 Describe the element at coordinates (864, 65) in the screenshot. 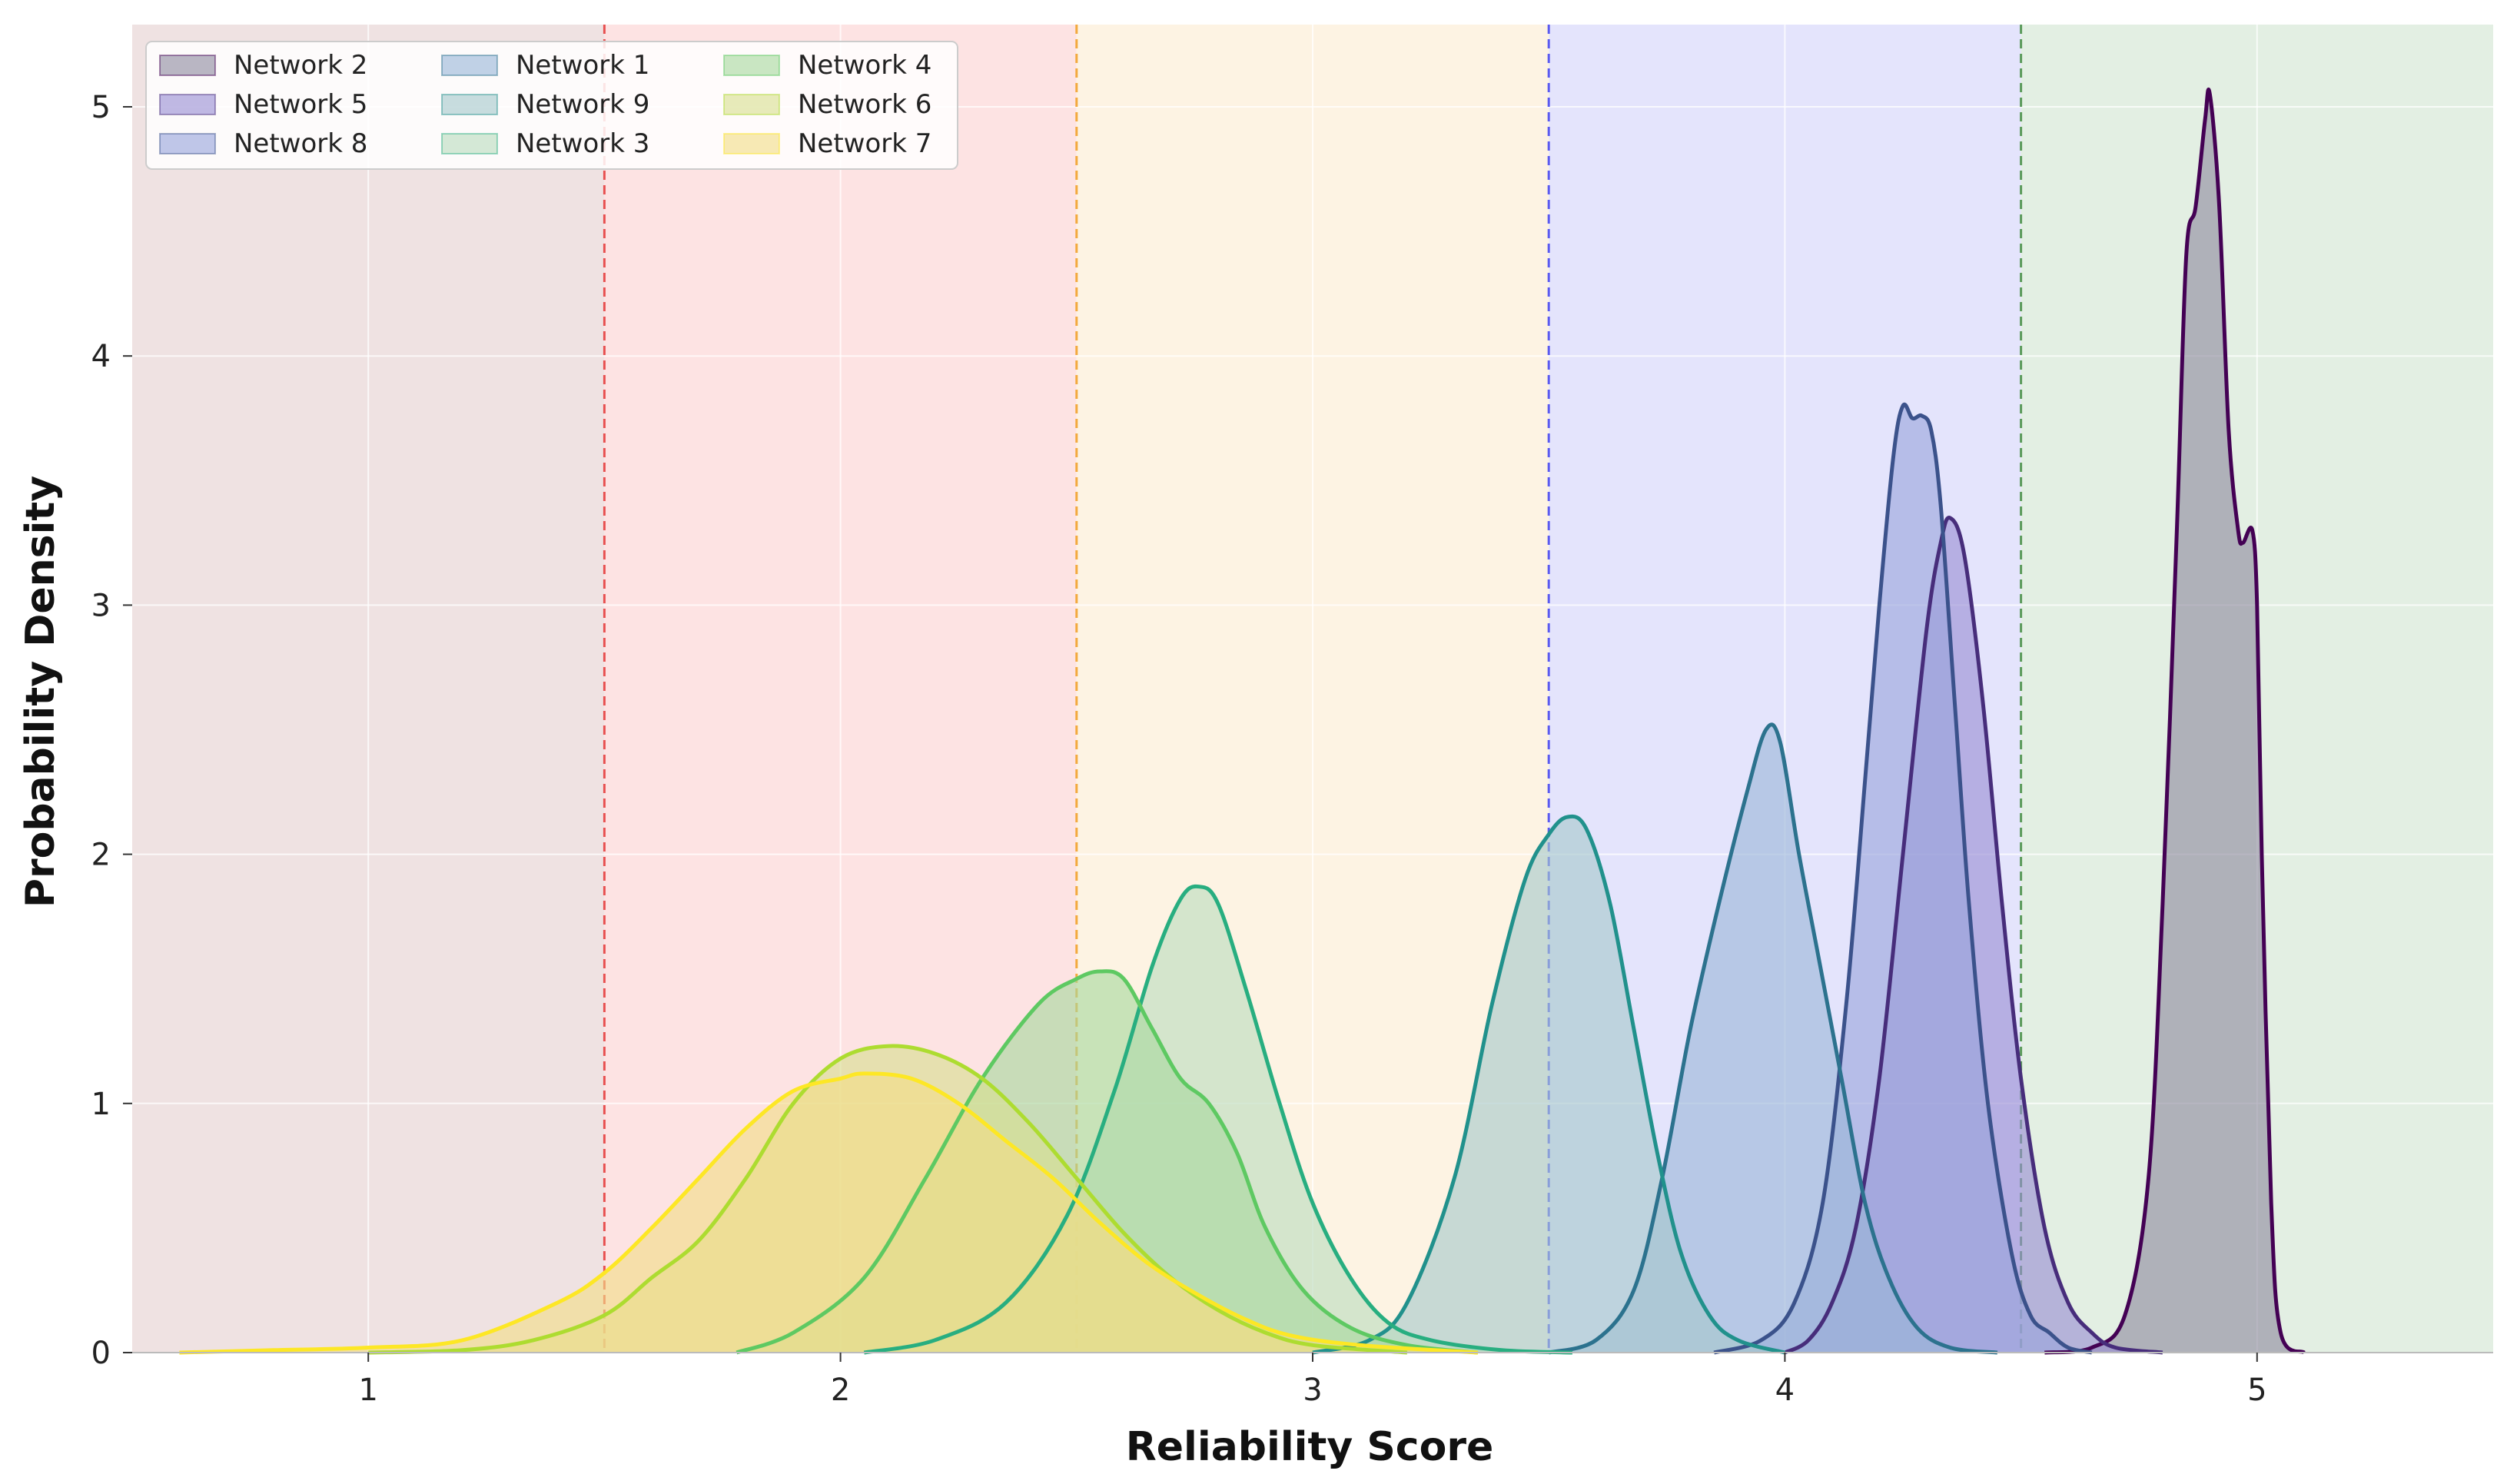

I see `legend-label-network-4: Network 4` at that location.